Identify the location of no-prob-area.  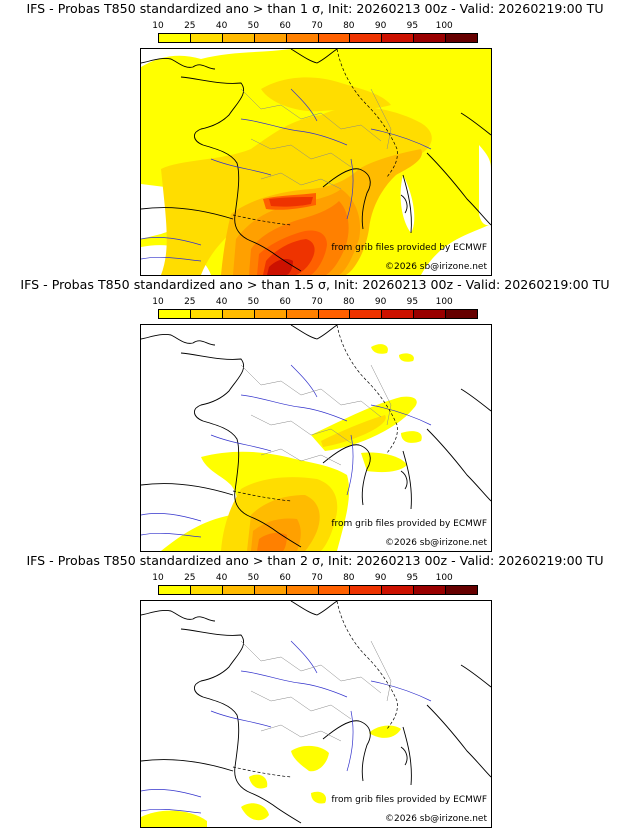
(485, 185).